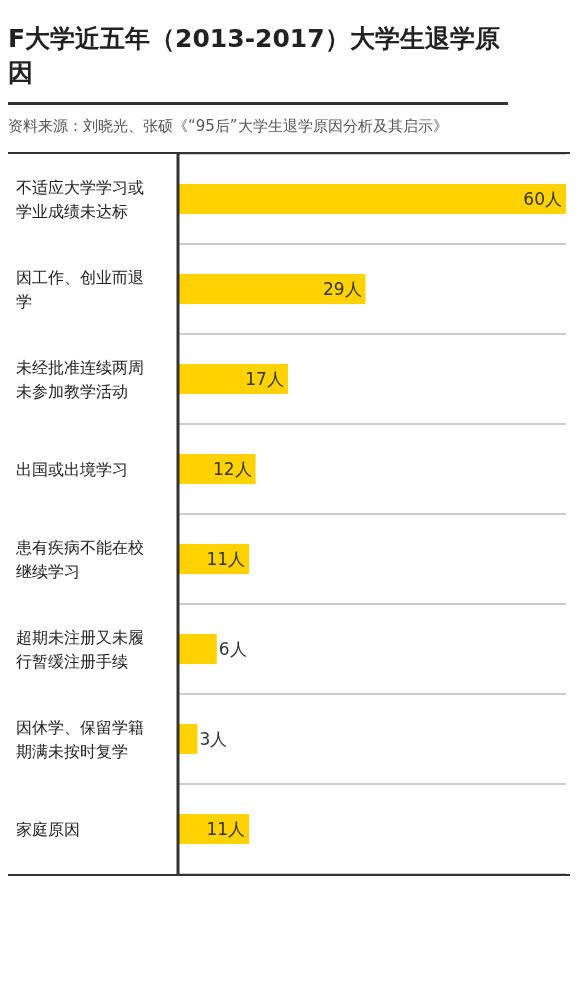  Describe the element at coordinates (48, 829) in the screenshot. I see `y-tick-label: 家庭原因` at that location.